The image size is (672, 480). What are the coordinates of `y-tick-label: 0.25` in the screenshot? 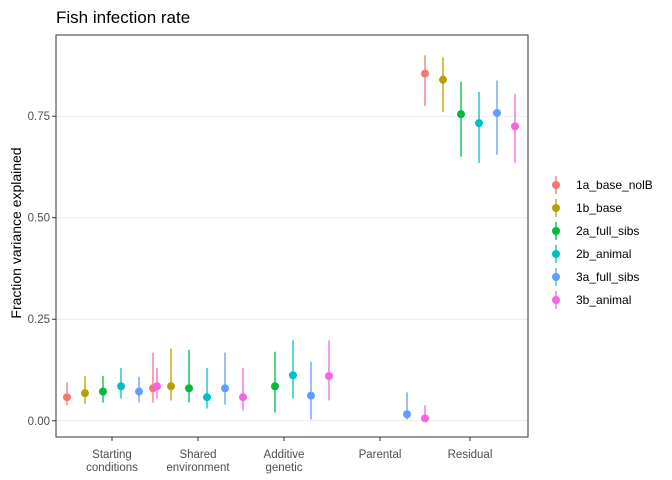 It's located at (39, 320).